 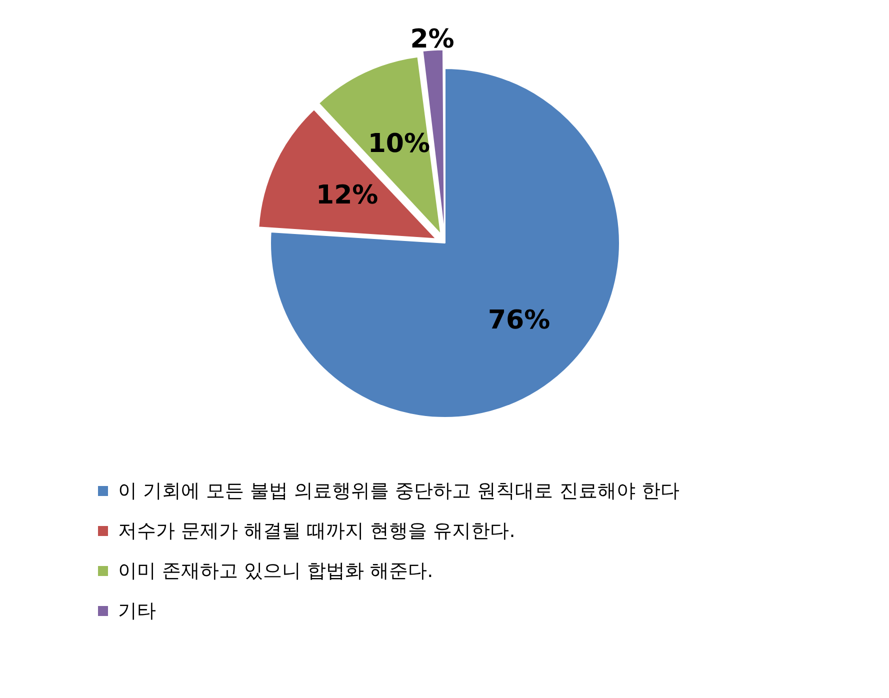 What do you see at coordinates (518, 321) in the screenshot?
I see `data-label: 76%` at bounding box center [518, 321].